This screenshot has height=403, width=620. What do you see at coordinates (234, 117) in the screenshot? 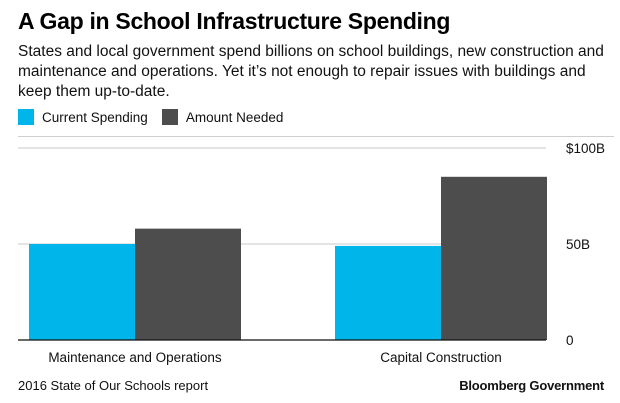
I see `legend-label-amount-needed: Amount Needed` at bounding box center [234, 117].